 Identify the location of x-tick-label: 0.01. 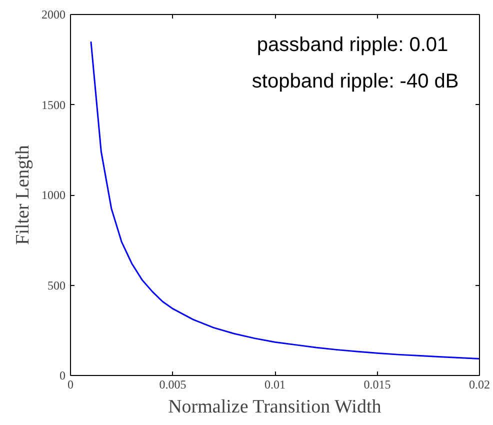
(275, 385).